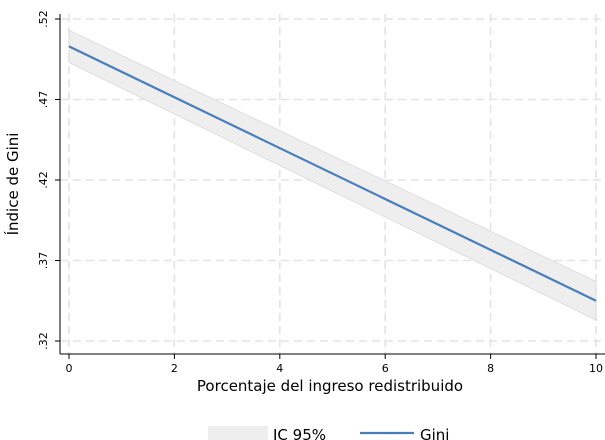  What do you see at coordinates (279, 368) in the screenshot?
I see `x-tick-label-2: 4` at bounding box center [279, 368].